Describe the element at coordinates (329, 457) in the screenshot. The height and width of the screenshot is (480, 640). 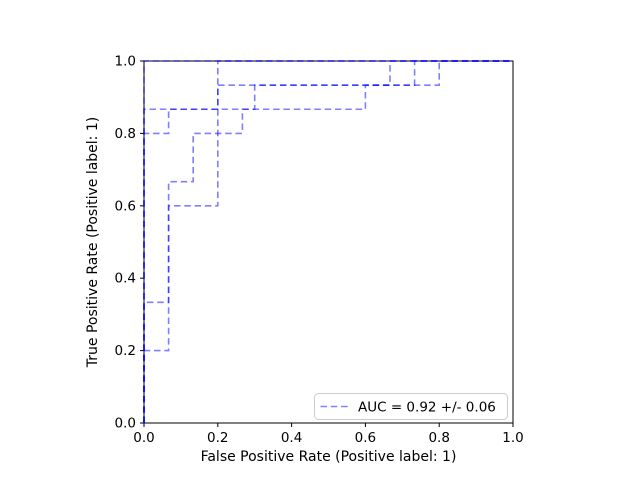
I see `x-axis-label: False Positive Rate (Positive label: 1)` at that location.